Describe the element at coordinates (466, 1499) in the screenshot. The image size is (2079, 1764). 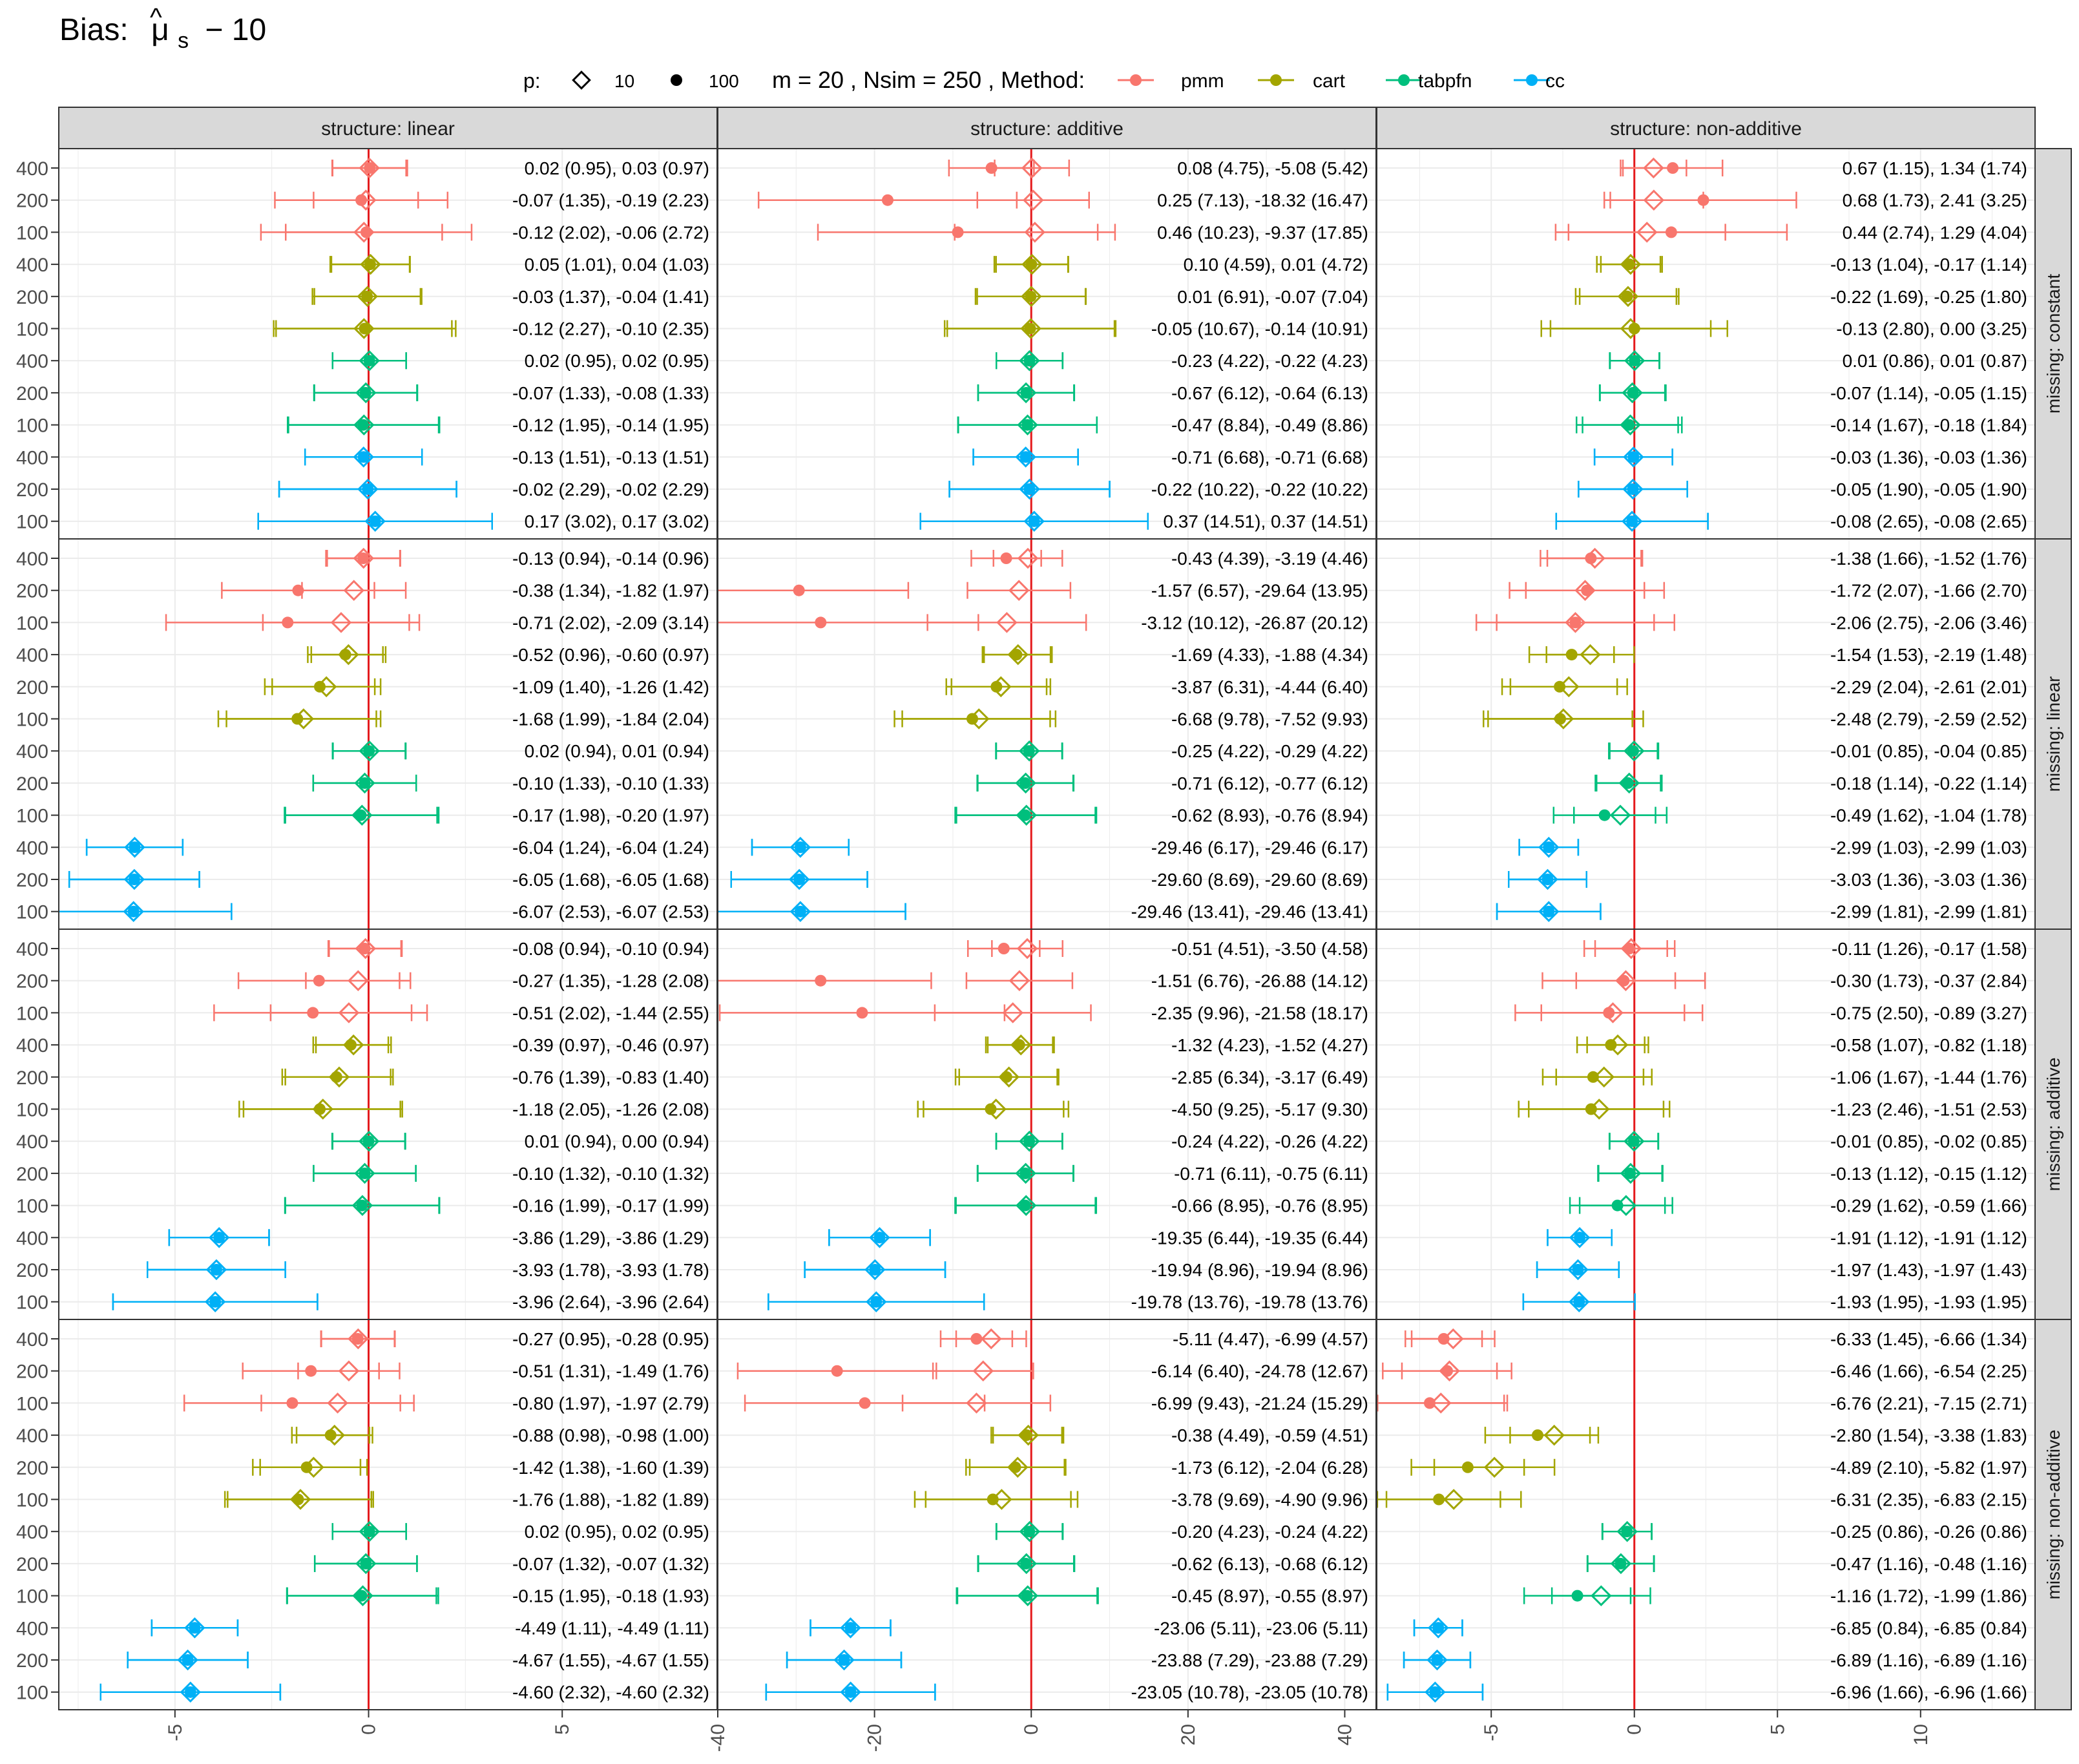
I see `row-cart-100: -1.76 (1.88), -1.82 (1.89)` at that location.